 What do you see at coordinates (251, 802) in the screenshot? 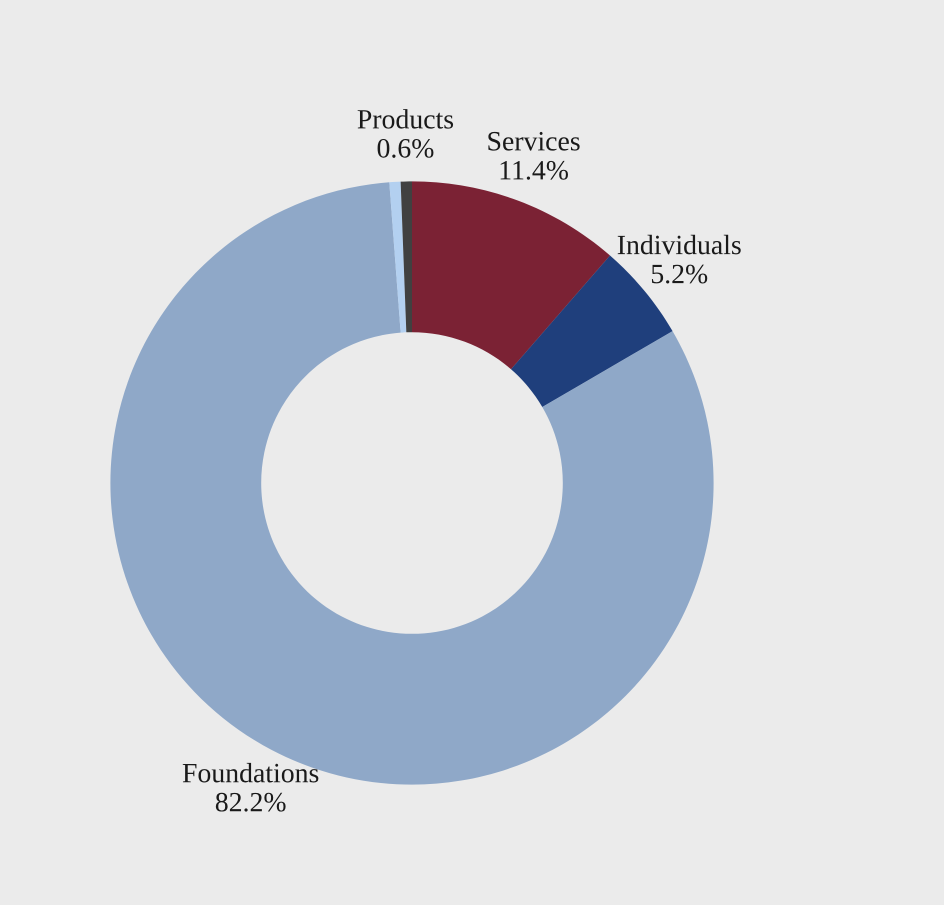
I see `data-label: 82.2%` at bounding box center [251, 802].